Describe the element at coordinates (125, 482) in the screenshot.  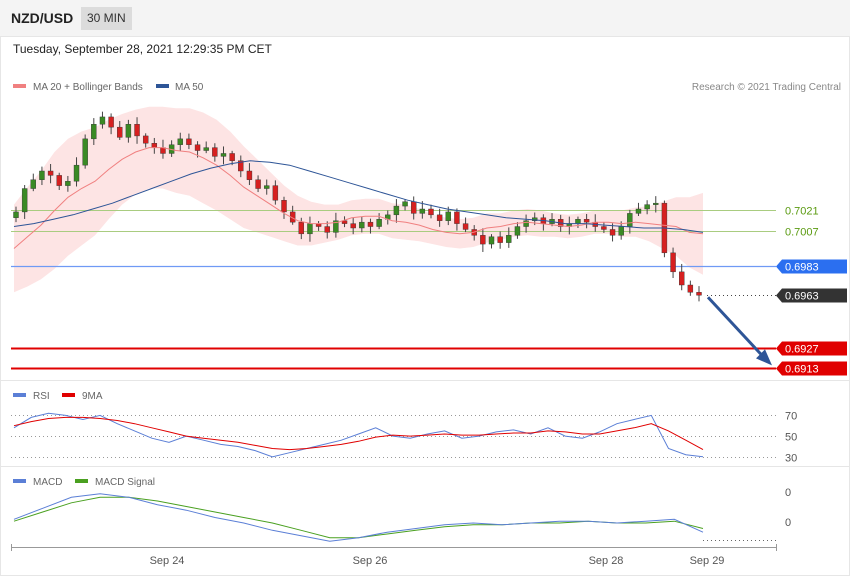
I see `legend-macd-signal: MACD Signal` at that location.